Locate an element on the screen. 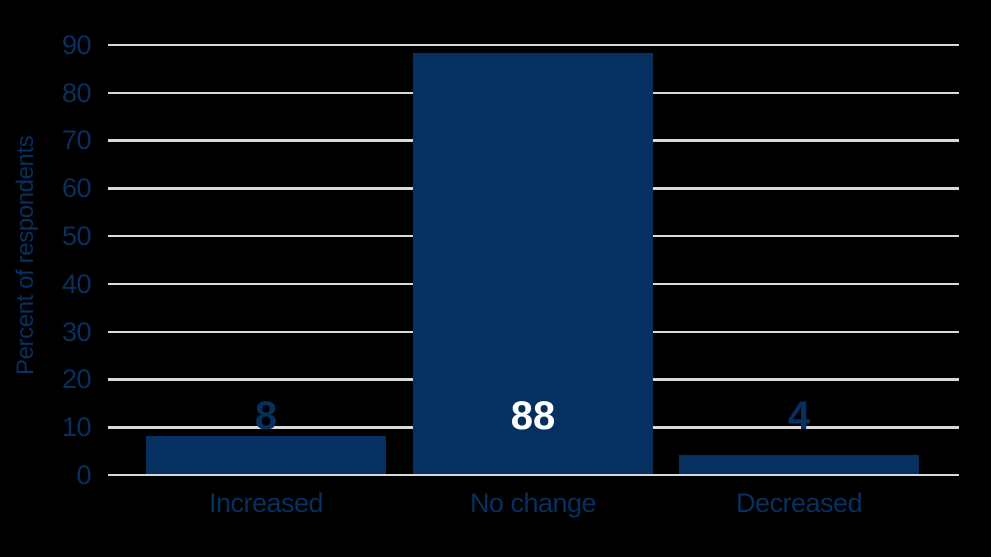 This screenshot has width=991, height=557. x-category-label-decreased: Decreased is located at coordinates (799, 503).